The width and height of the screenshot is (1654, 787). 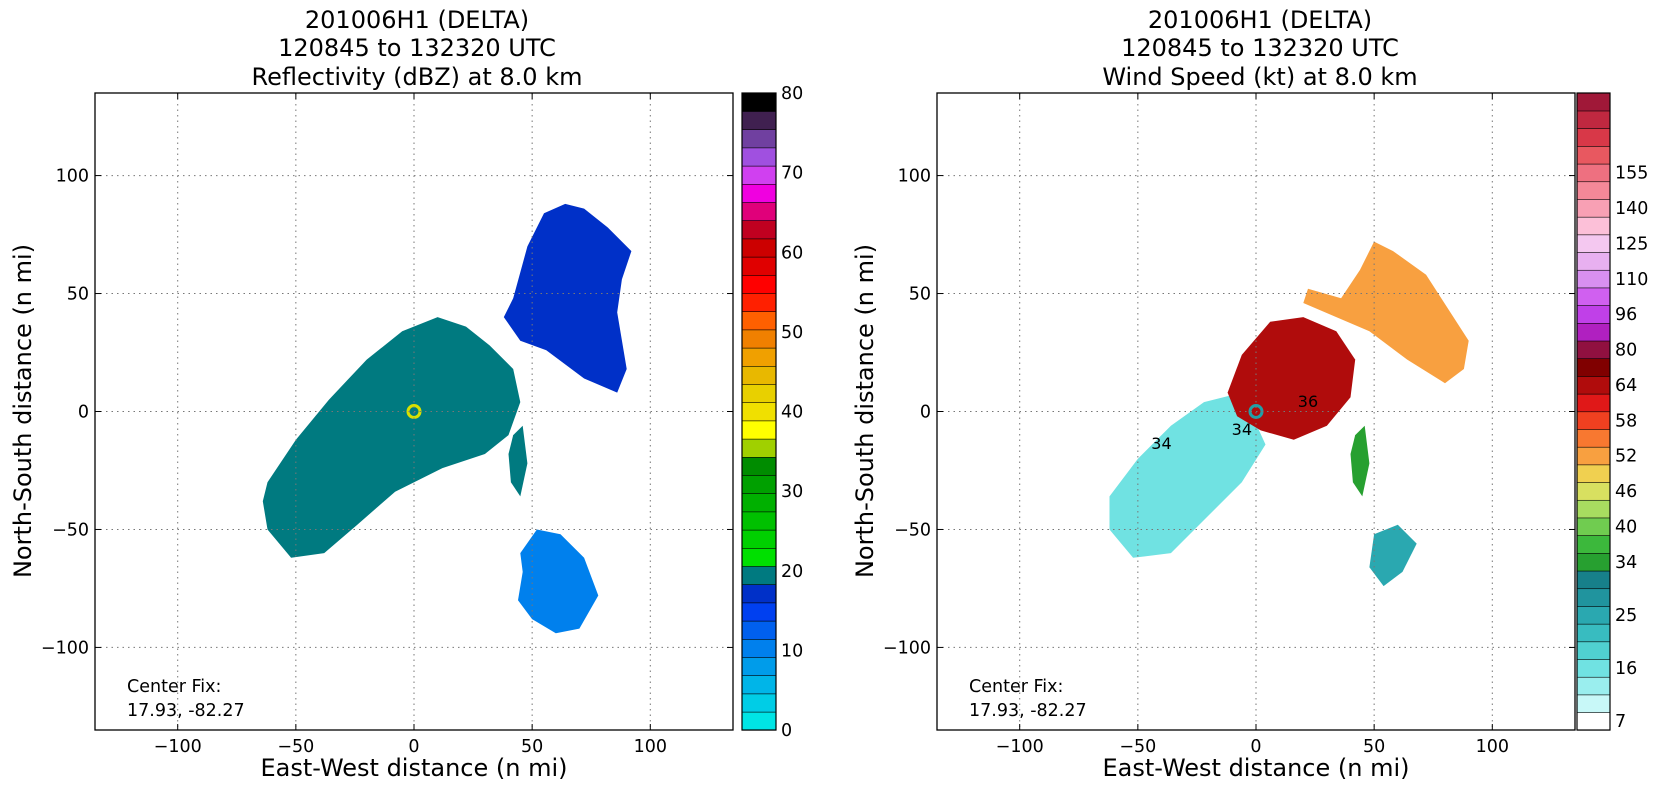 I want to click on center-fix-label: Center Fix:, so click(x=174, y=687).